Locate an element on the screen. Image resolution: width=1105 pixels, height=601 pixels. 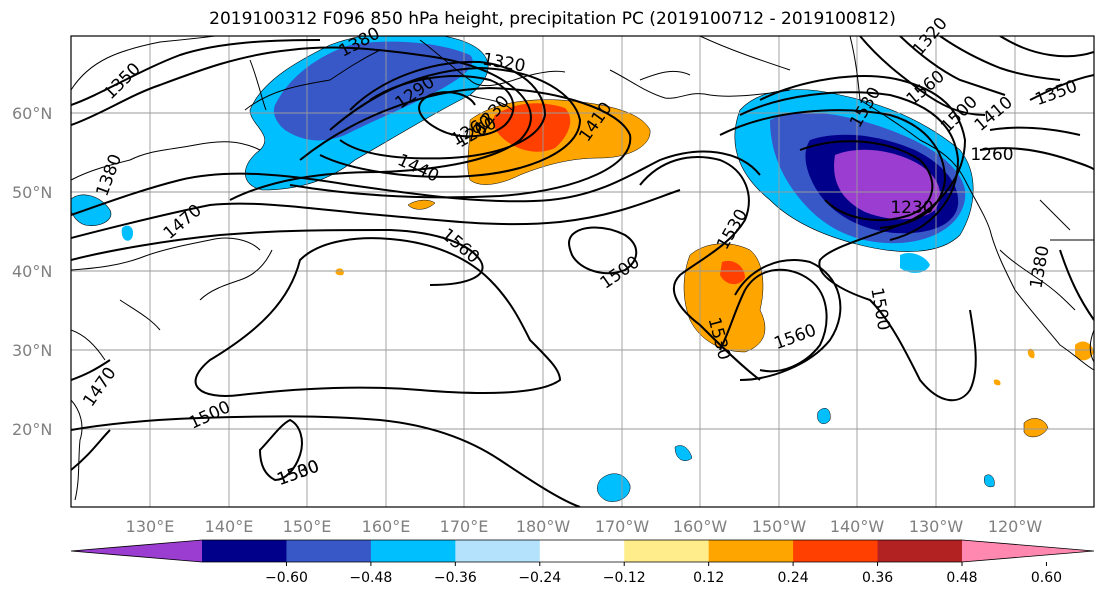
colorbar-tick-label: 0.36 is located at coordinates (877, 578).